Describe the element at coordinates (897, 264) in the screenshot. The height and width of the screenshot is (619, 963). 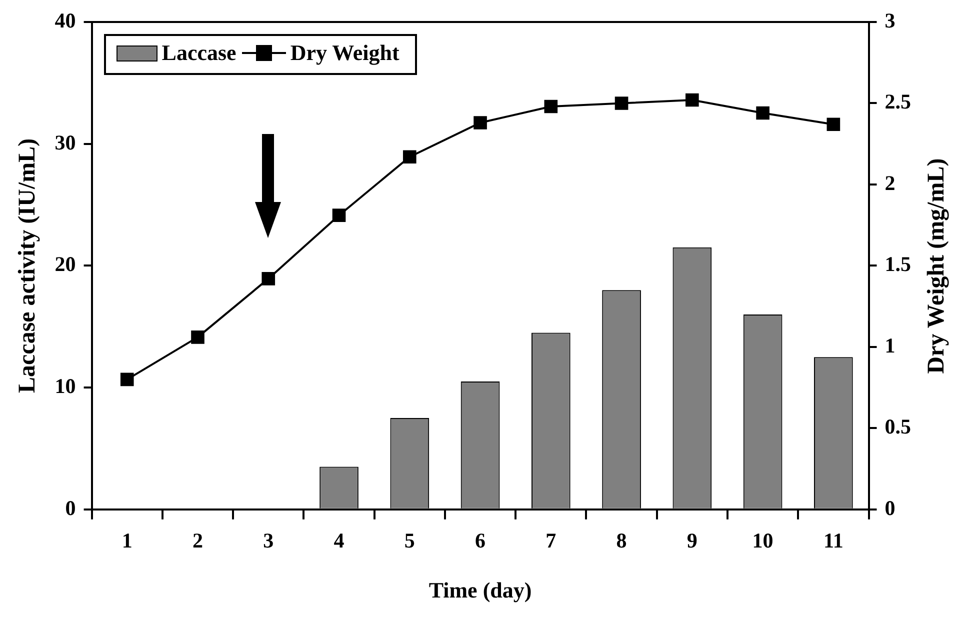
I see `y2-tick-label: 1.5` at that location.